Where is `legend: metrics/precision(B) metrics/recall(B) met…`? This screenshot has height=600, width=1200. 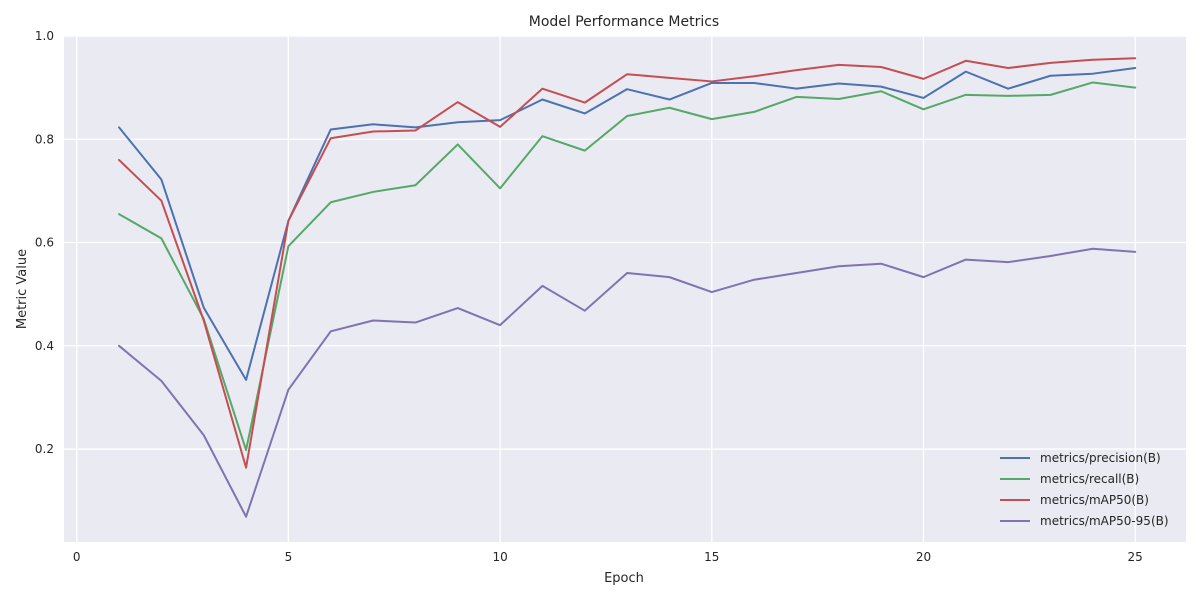 legend: metrics/precision(B) metrics/recall(B) met… is located at coordinates (1084, 489).